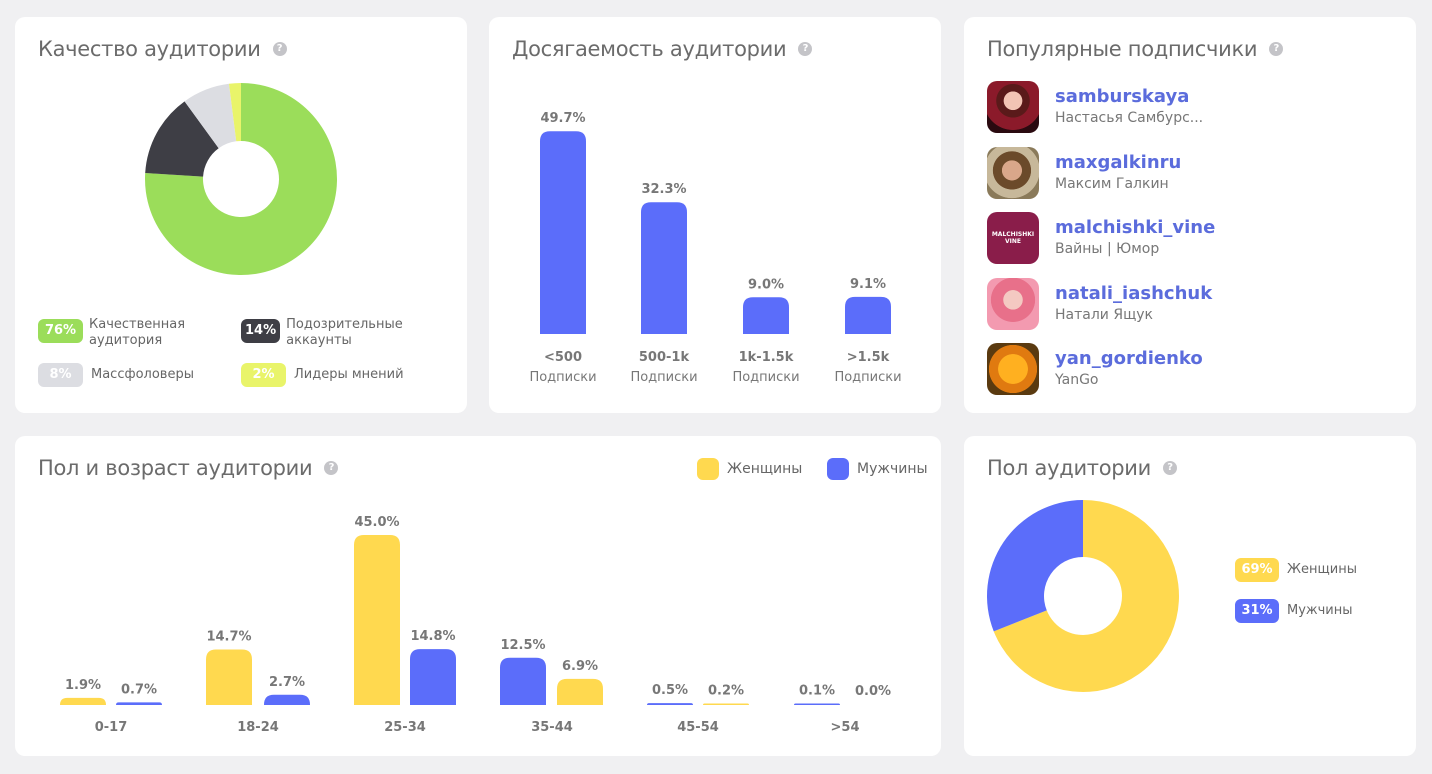  I want to click on legend-swatch-female, so click(708, 469).